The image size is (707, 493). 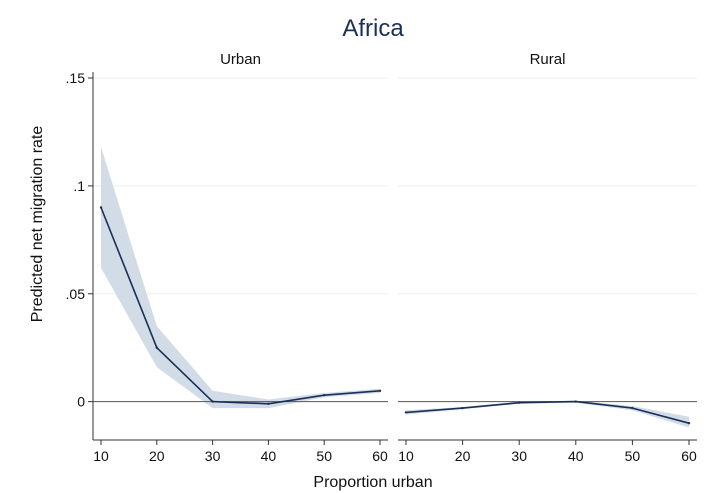 I want to click on y-axis-label: Predicted net migration rate, so click(x=37, y=224).